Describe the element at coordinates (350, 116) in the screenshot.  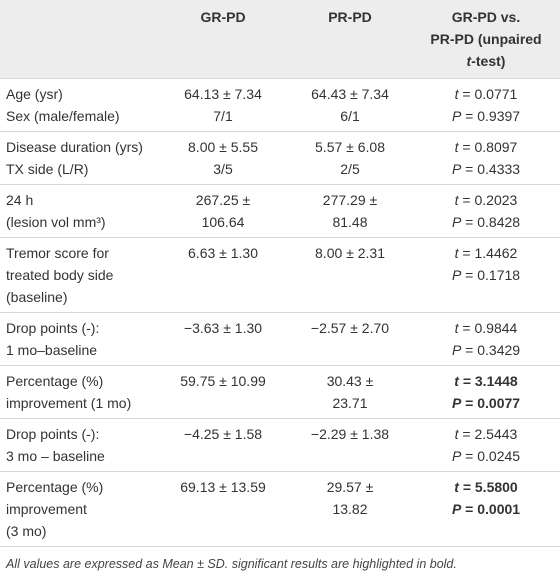
I see `cell-line: 6/1` at that location.